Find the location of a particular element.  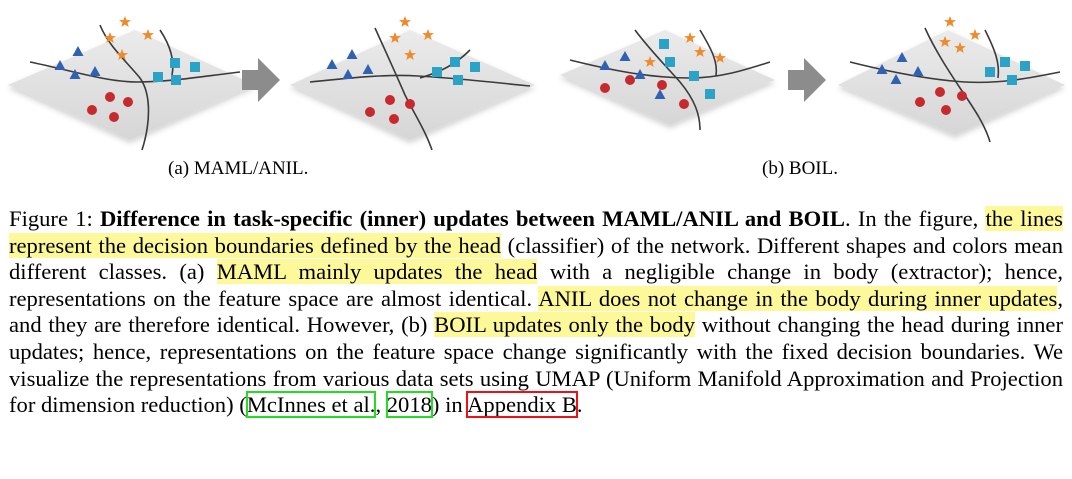

caption-text: , is located at coordinates (381, 405).